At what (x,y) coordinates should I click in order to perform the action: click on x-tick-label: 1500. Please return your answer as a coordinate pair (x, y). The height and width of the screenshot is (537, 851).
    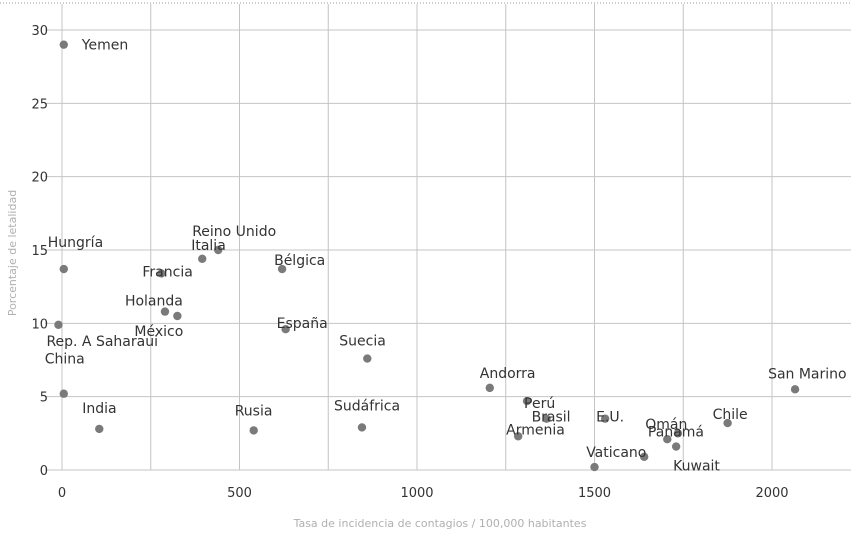
    Looking at the image, I should click on (594, 493).